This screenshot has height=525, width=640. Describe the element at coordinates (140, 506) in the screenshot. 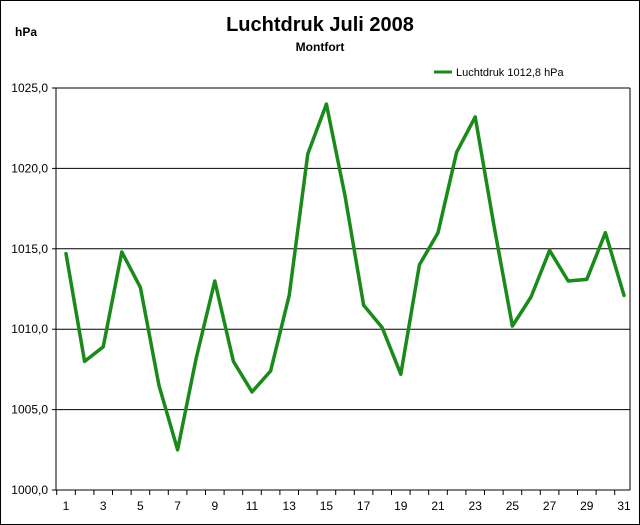

I see `x-tick-label: 5` at that location.